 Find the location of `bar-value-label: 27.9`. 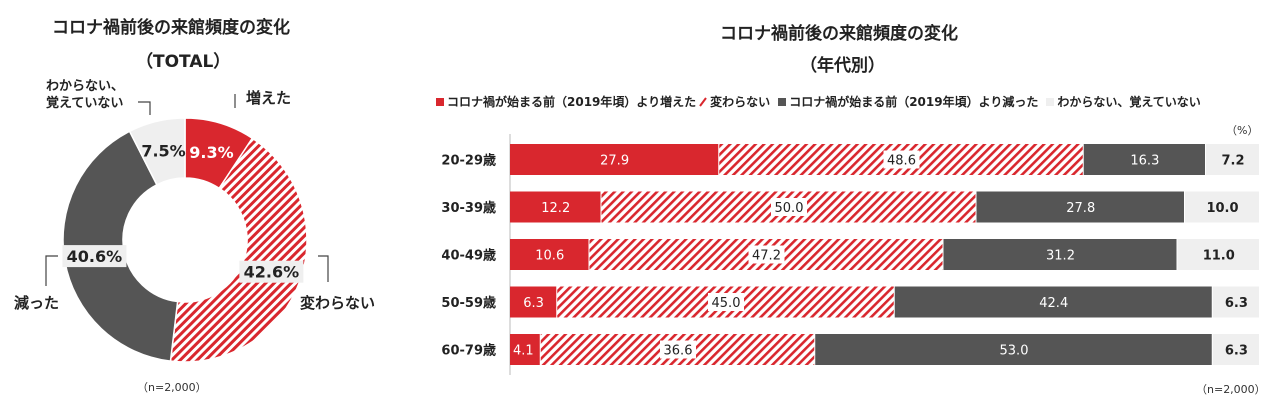

bar-value-label: 27.9 is located at coordinates (614, 161).